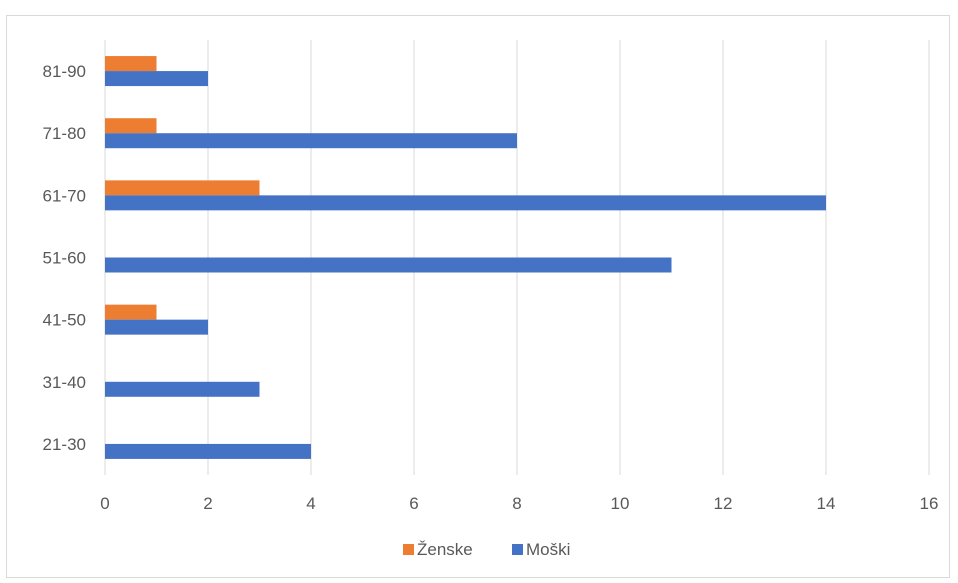  What do you see at coordinates (104, 503) in the screenshot?
I see `x-tick-0: 0` at bounding box center [104, 503].